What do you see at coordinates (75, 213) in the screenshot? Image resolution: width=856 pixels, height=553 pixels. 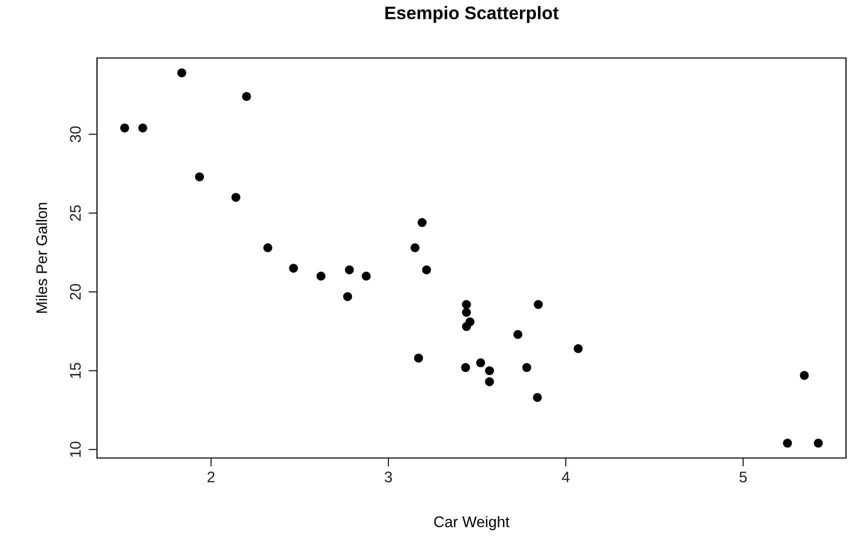 I see `y-tick-label: 25` at bounding box center [75, 213].